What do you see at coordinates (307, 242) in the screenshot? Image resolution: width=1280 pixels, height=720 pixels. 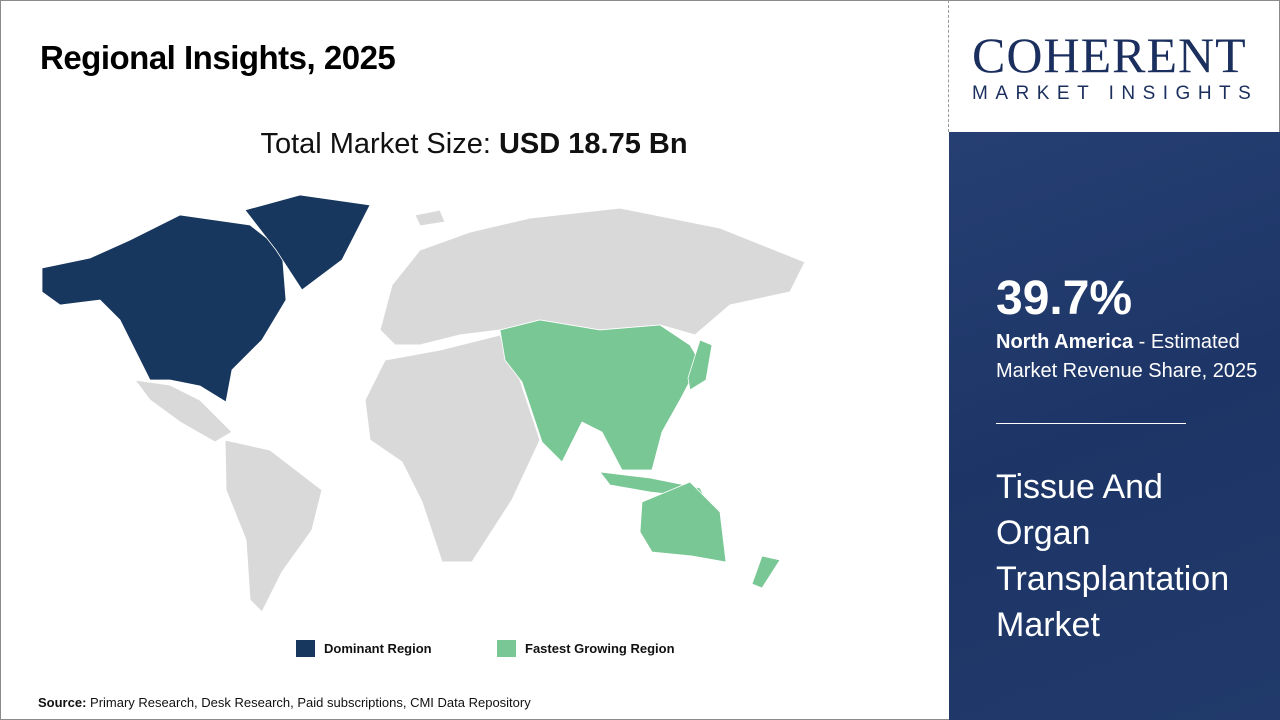 I see `region-greenland` at bounding box center [307, 242].